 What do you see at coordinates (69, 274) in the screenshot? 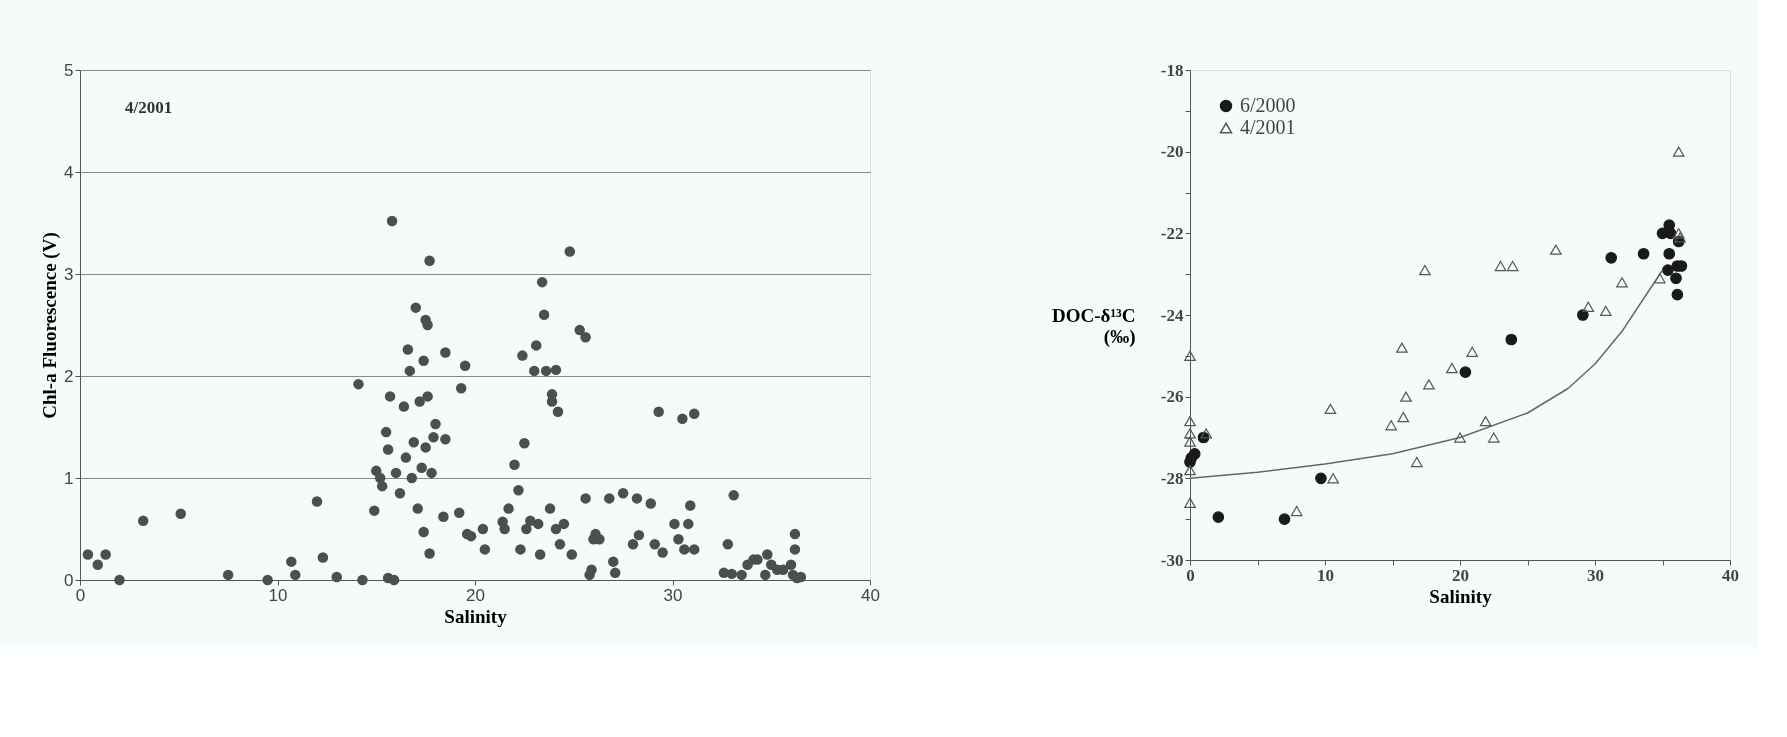
I see `y-tick-label: 3` at bounding box center [69, 274].